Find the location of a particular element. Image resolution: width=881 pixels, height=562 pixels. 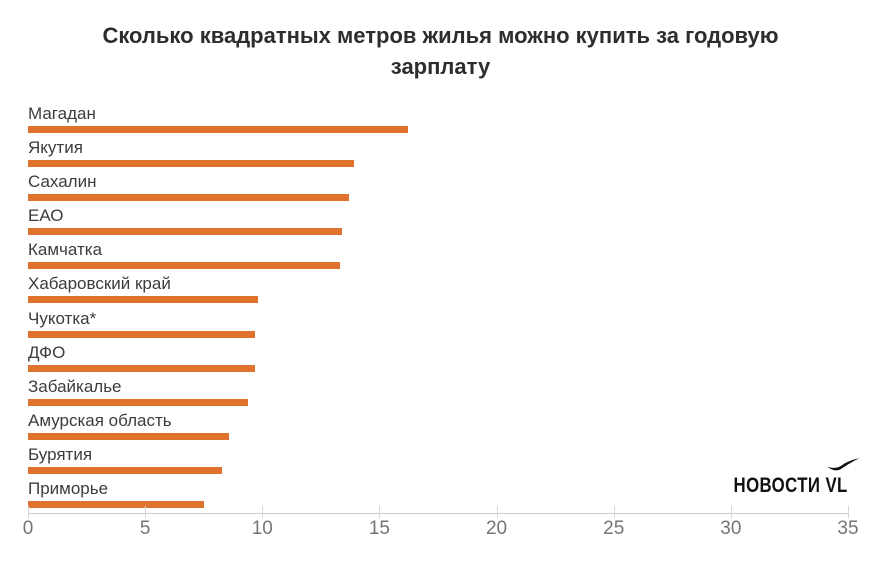

bar-row: Магадан is located at coordinates (438, 121).